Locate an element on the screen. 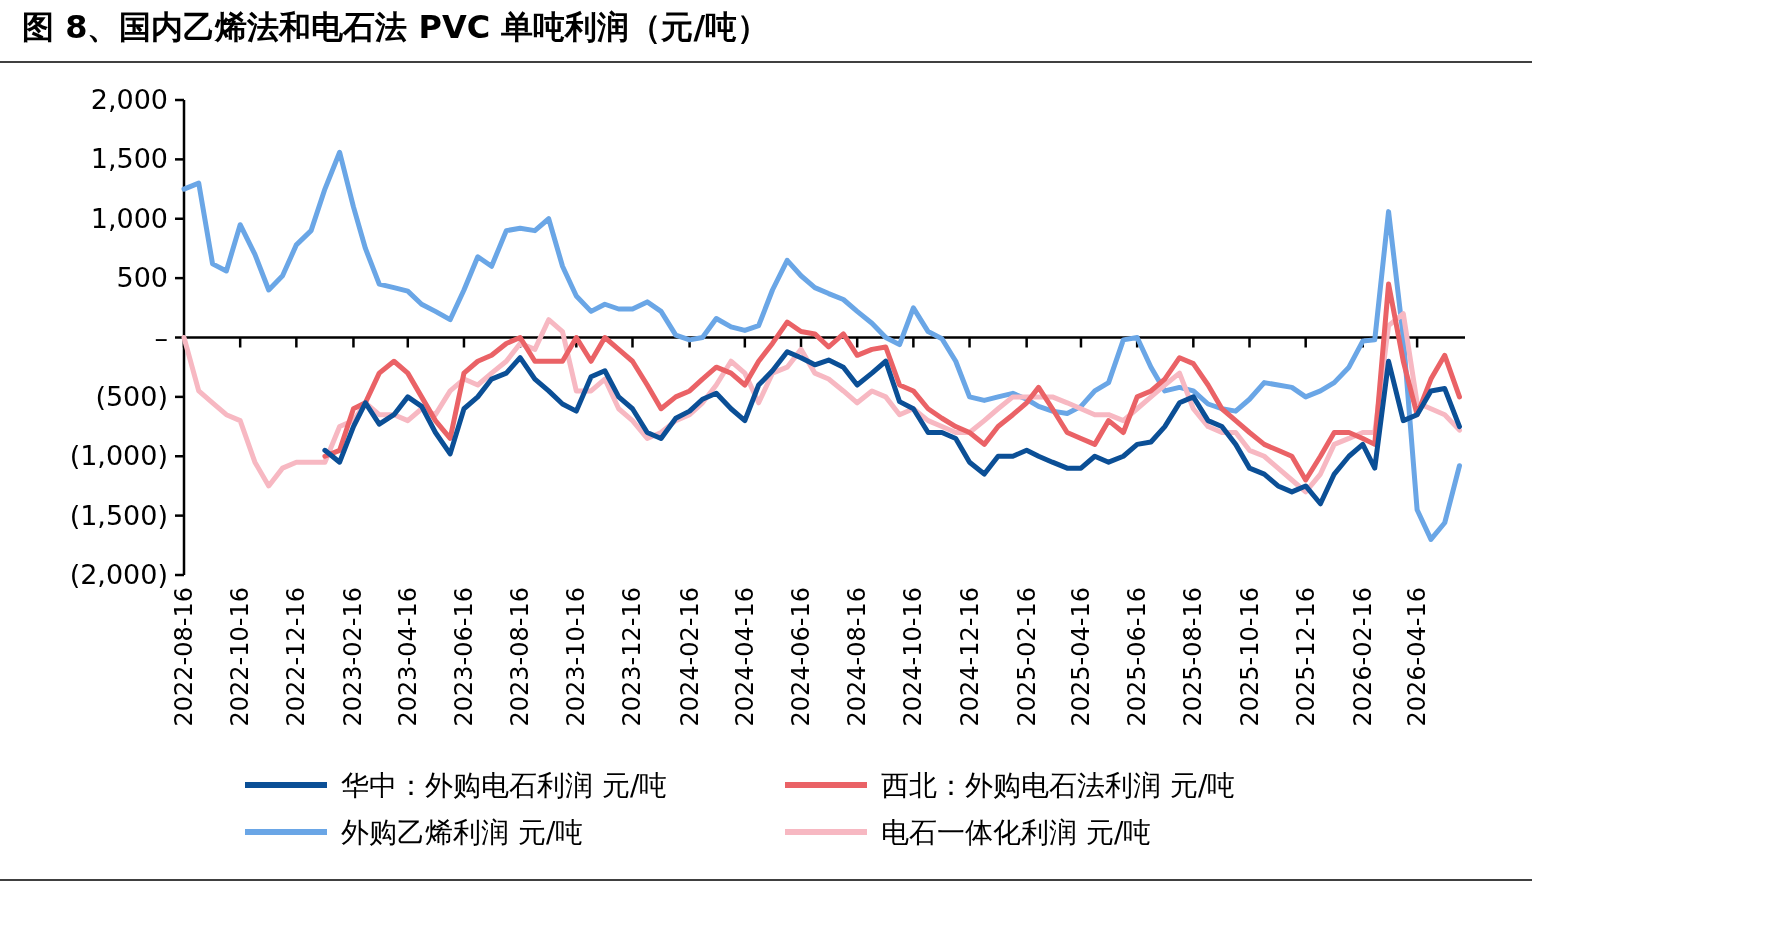 The height and width of the screenshot is (938, 1771). y-tick-label: (1,000) is located at coordinates (118, 456).